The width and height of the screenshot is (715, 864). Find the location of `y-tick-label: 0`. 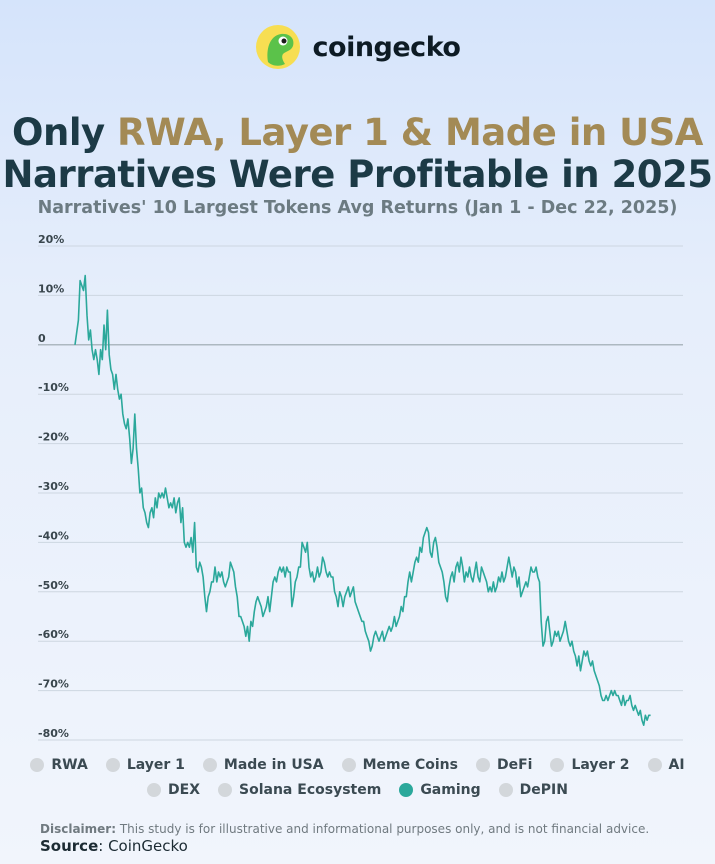

y-tick-label: 0 is located at coordinates (42, 338).